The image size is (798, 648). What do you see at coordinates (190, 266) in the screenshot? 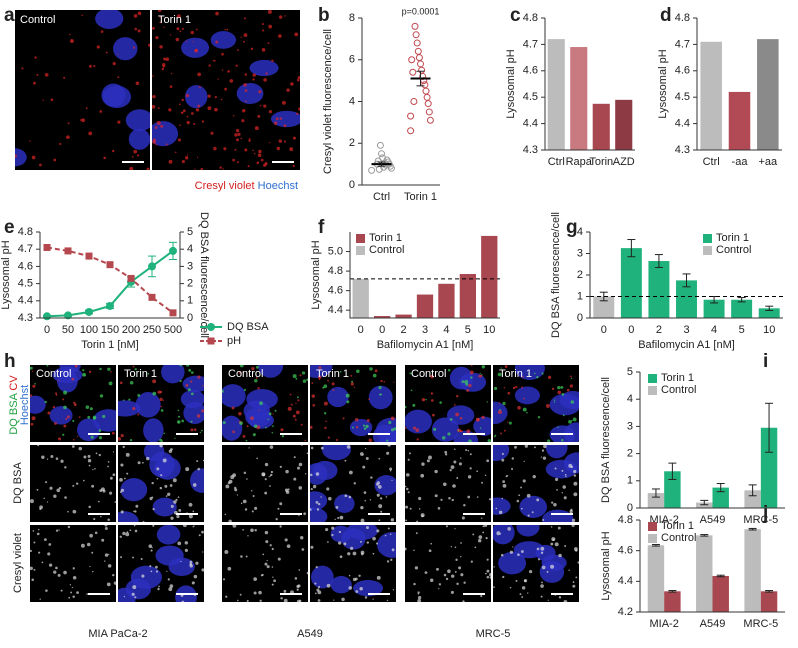
I see `y-tick-label: 3` at bounding box center [190, 266].